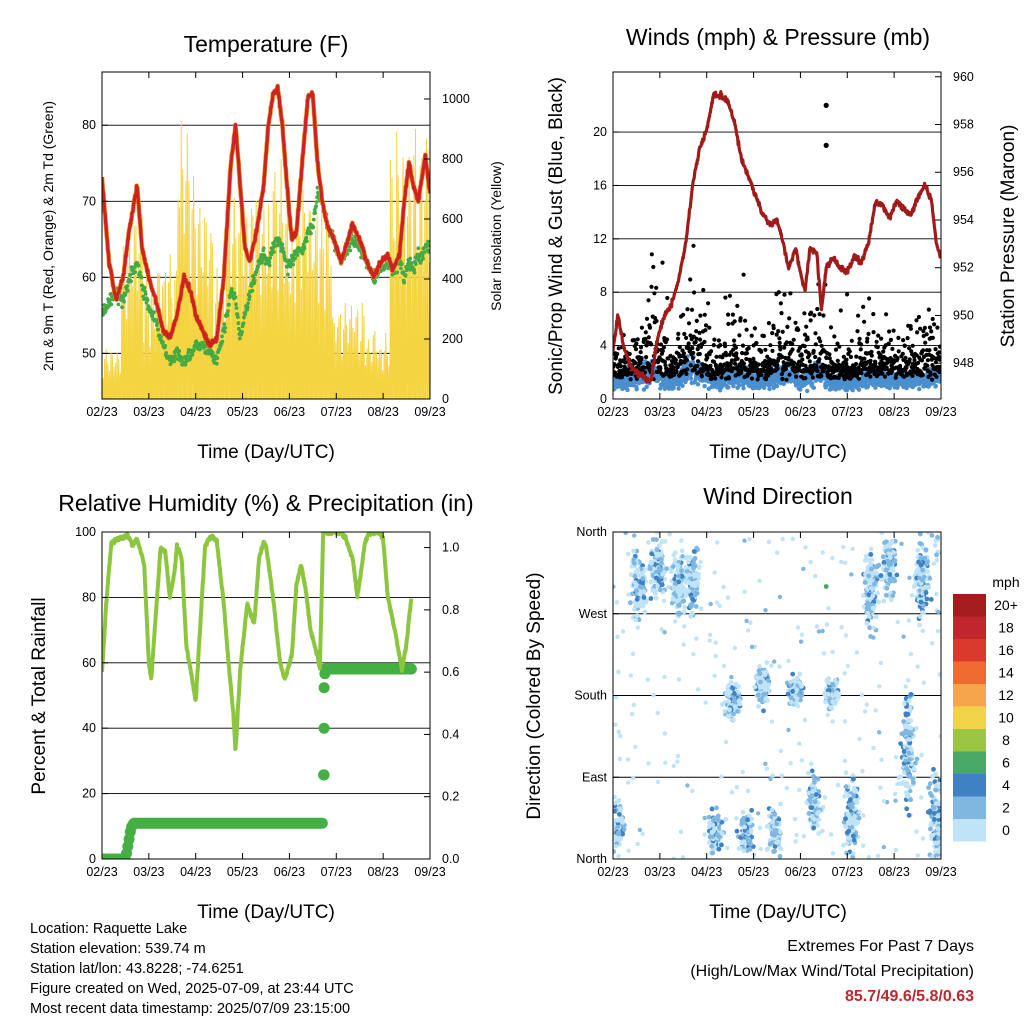  I want to click on y-tick-label-right: 954, so click(963, 220).